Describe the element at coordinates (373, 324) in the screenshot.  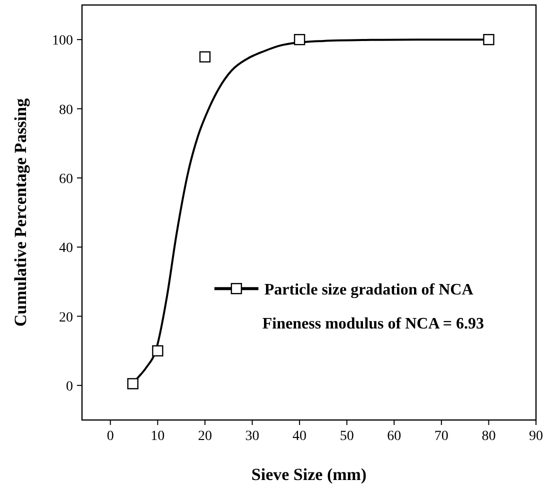
I see `annotation: Fineness modulus of NCA = 6.93` at that location.